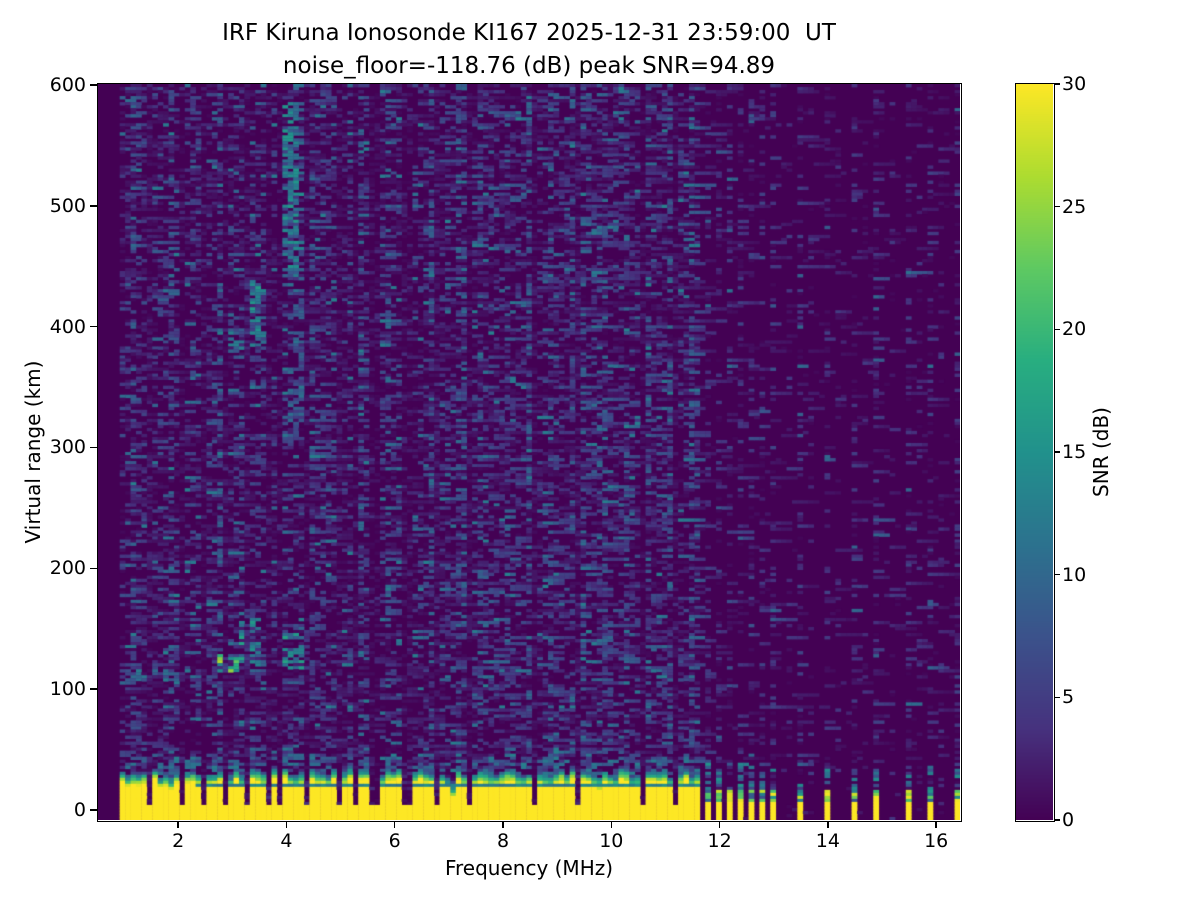 This screenshot has width=1200, height=900. I want to click on chart-title-line-2: noise_floor=-118.76 (dB) peak SNR=94.89, so click(529, 66).